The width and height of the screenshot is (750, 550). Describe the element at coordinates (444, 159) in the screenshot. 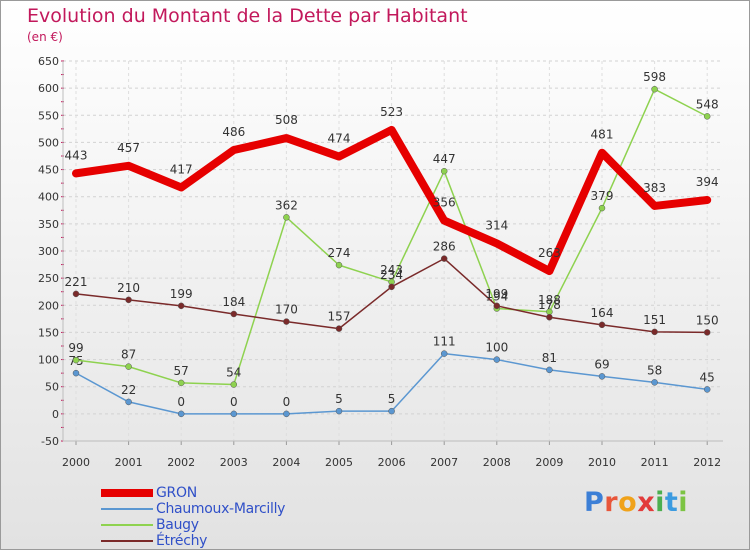

I see `data-label: 447` at that location.